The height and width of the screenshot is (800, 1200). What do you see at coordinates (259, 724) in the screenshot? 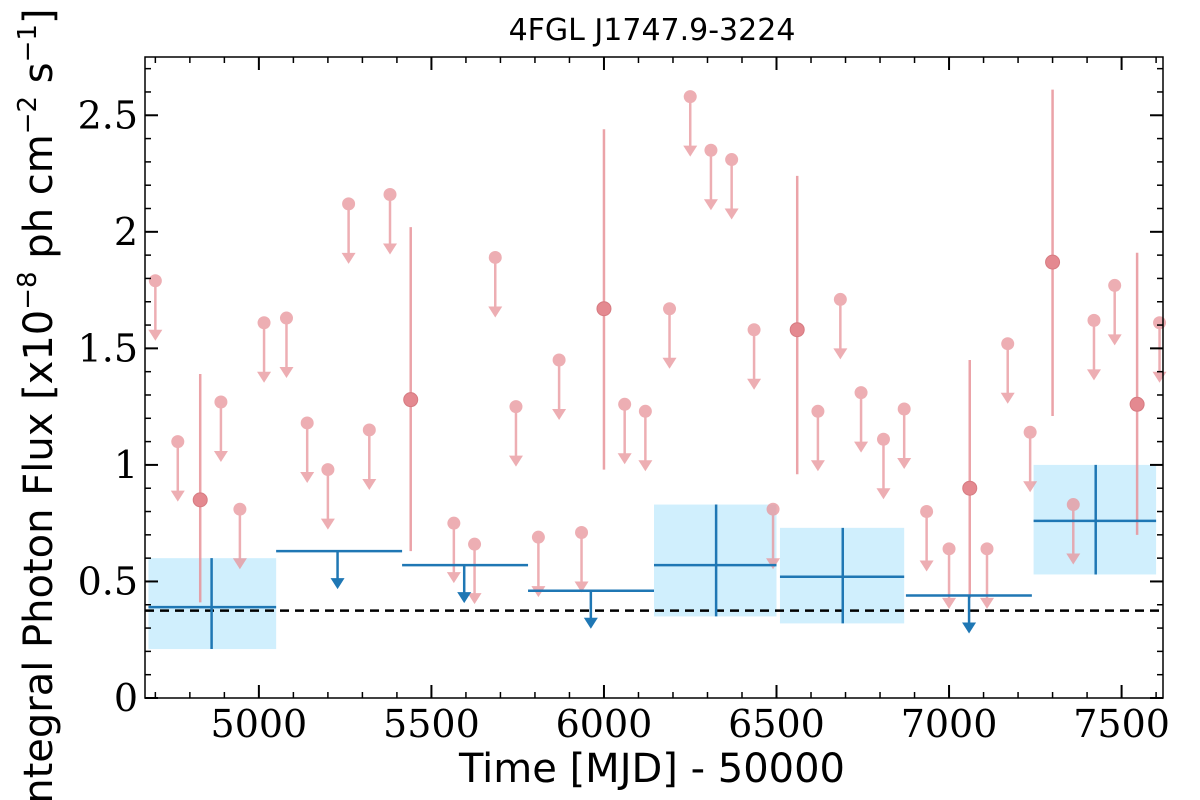
I see `x-tick-label: 5000` at bounding box center [259, 724].